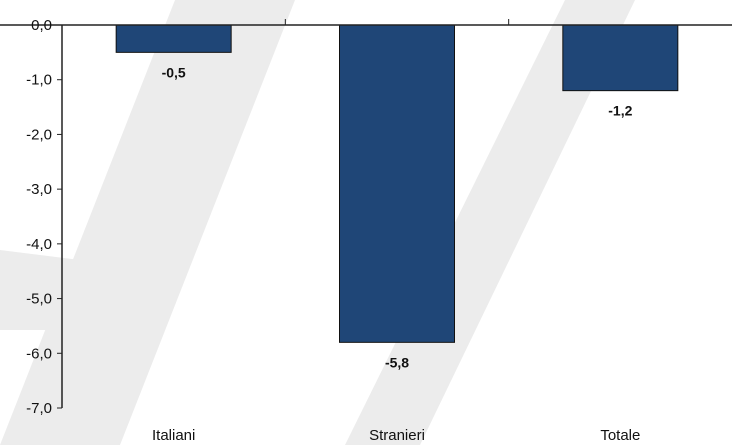  Describe the element at coordinates (39, 244) in the screenshot. I see `y-tick-label: -4,0` at that location.